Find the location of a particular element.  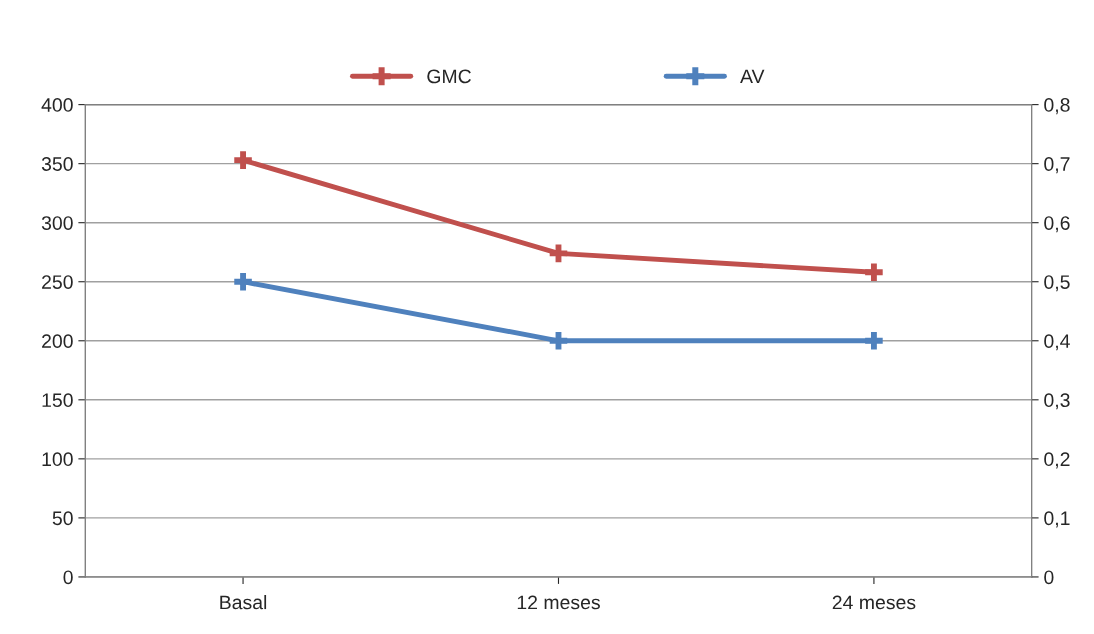

y-tick-label: 0 is located at coordinates (68, 577).